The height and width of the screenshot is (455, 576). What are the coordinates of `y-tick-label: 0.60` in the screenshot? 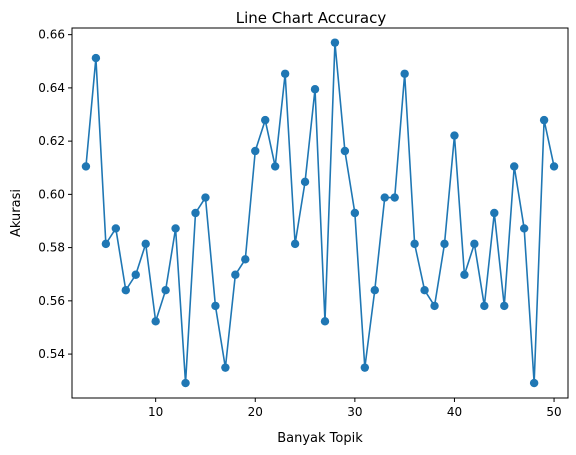 It's located at (51, 194).